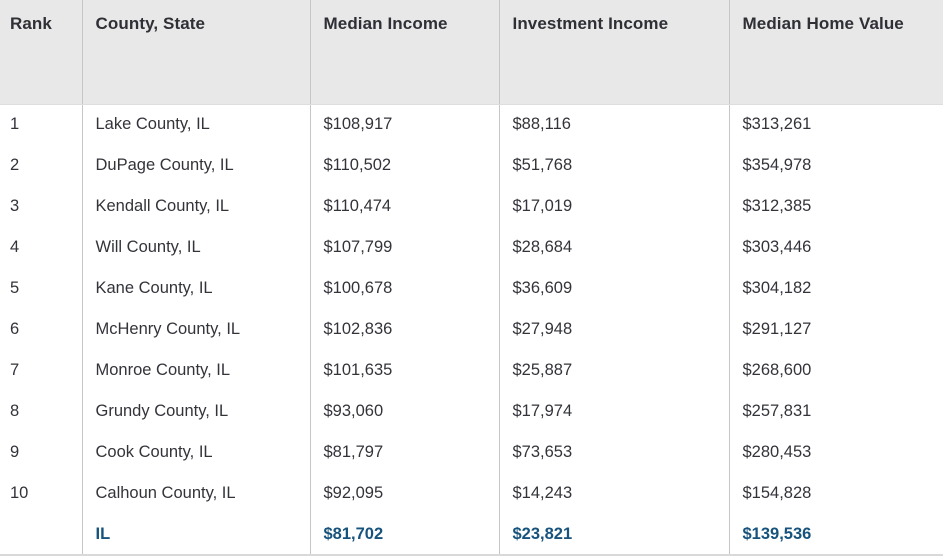 The height and width of the screenshot is (558, 943). What do you see at coordinates (15, 329) in the screenshot?
I see `cell-rank: 6` at bounding box center [15, 329].